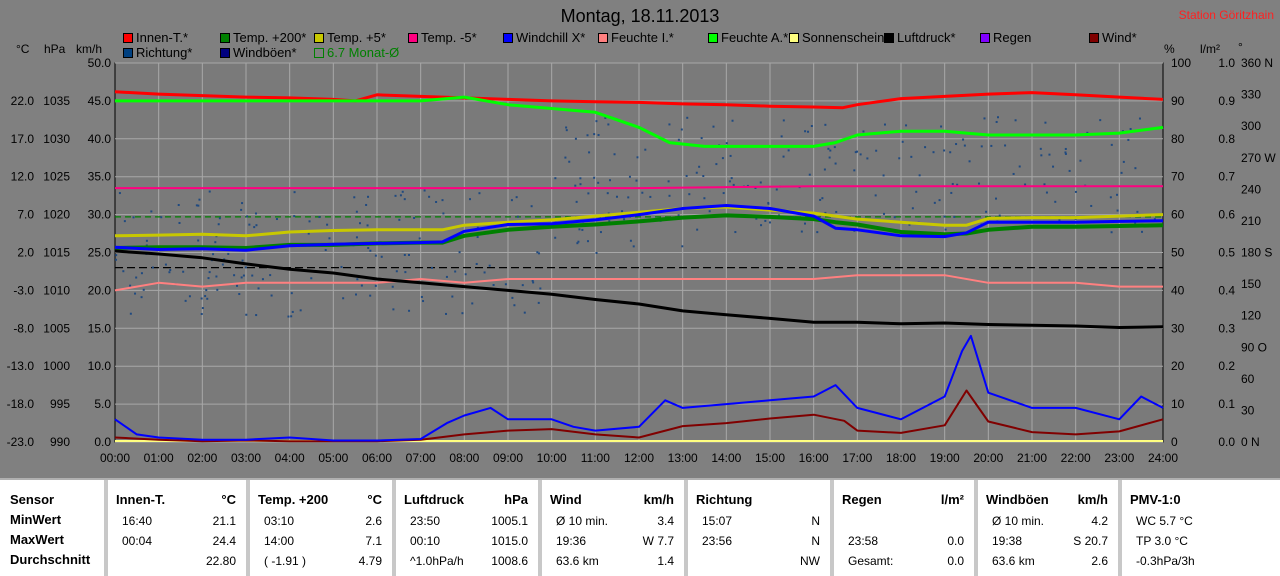 This screenshot has height=576, width=1280. What do you see at coordinates (1251, 284) in the screenshot?
I see `y-tick-direction: 150` at bounding box center [1251, 284].